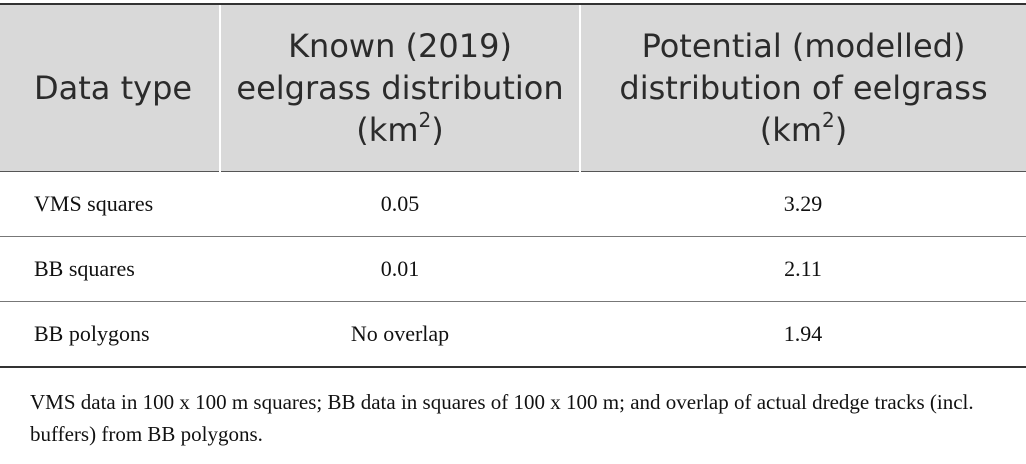 This screenshot has height=464, width=1026. I want to click on header-cell: Known (2019) eelgrass distribution (km2), so click(399, 87).